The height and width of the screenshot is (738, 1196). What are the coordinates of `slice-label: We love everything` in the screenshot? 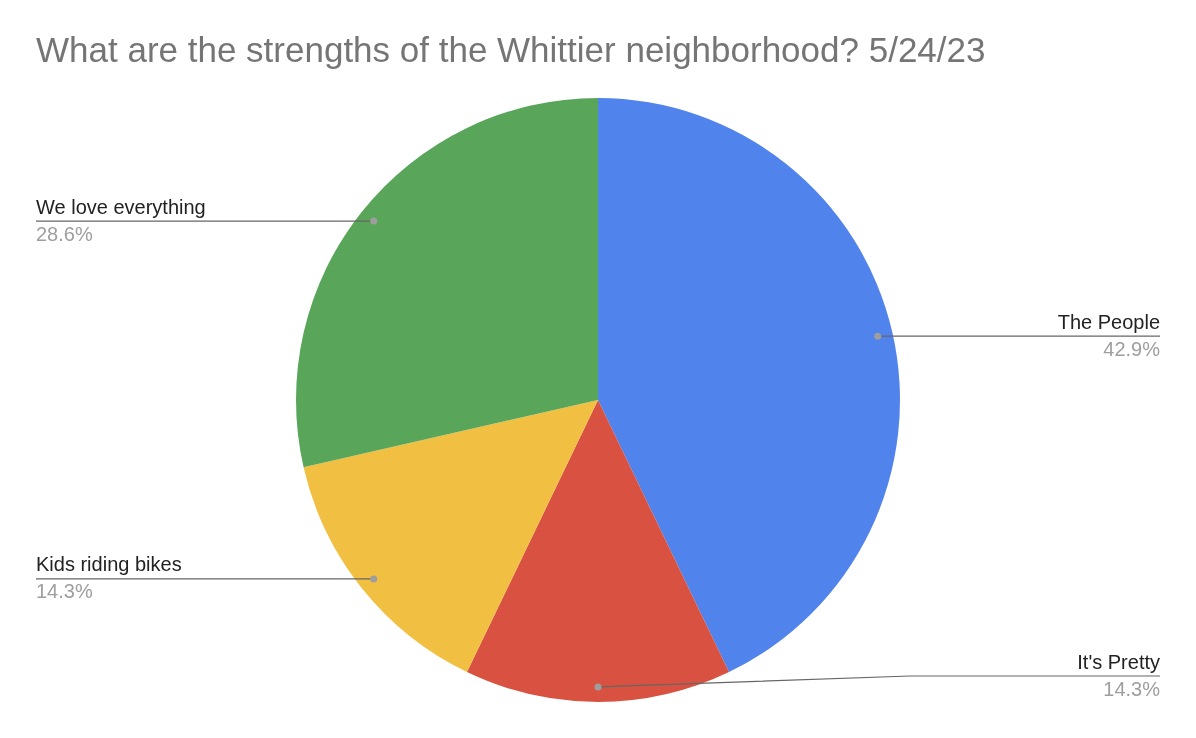 It's located at (121, 206).